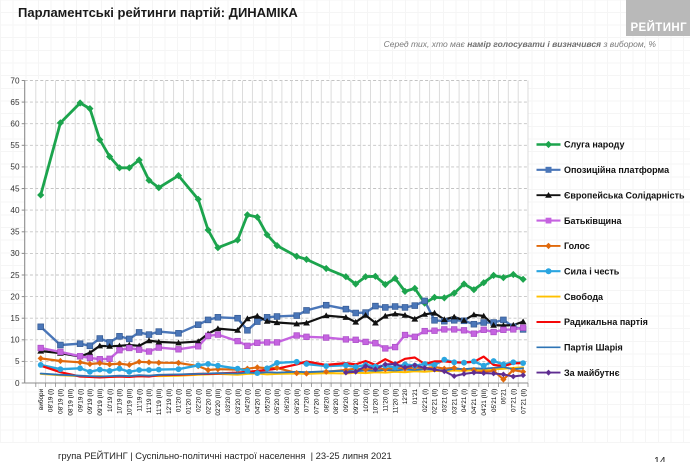  Describe the element at coordinates (577, 246) in the screenshot. I see `svg-text: Голос` at that location.